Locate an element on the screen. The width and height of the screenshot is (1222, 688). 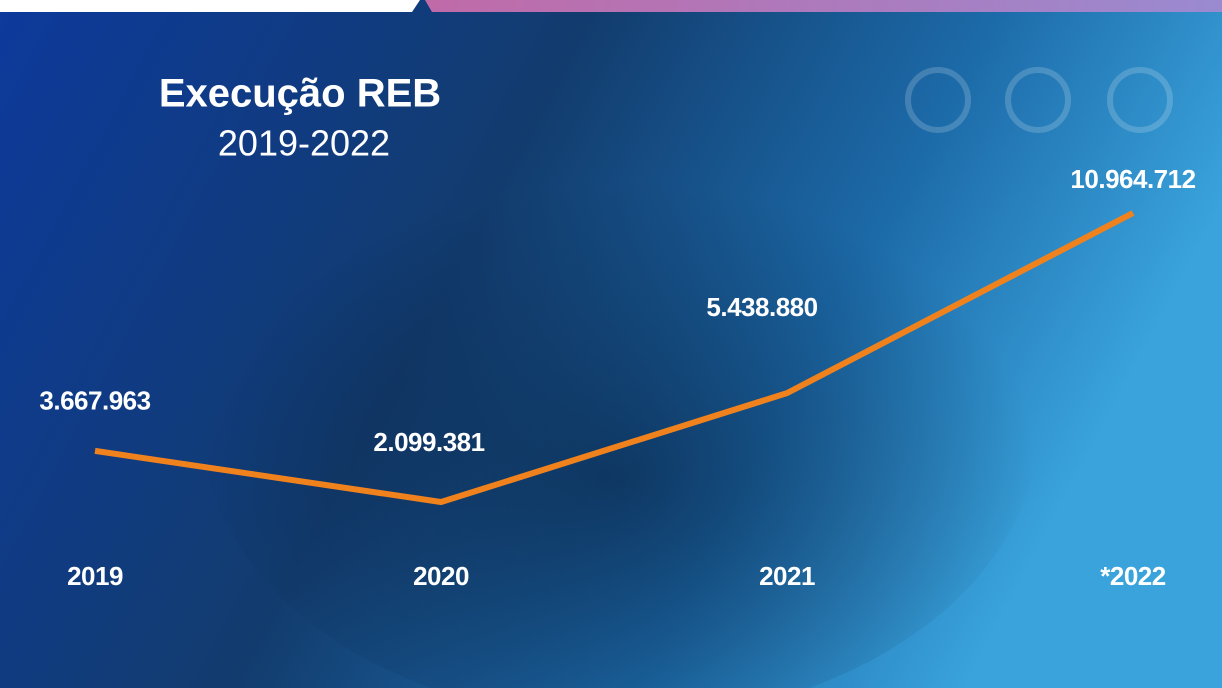
x-tick-label: *2022 is located at coordinates (1132, 576).